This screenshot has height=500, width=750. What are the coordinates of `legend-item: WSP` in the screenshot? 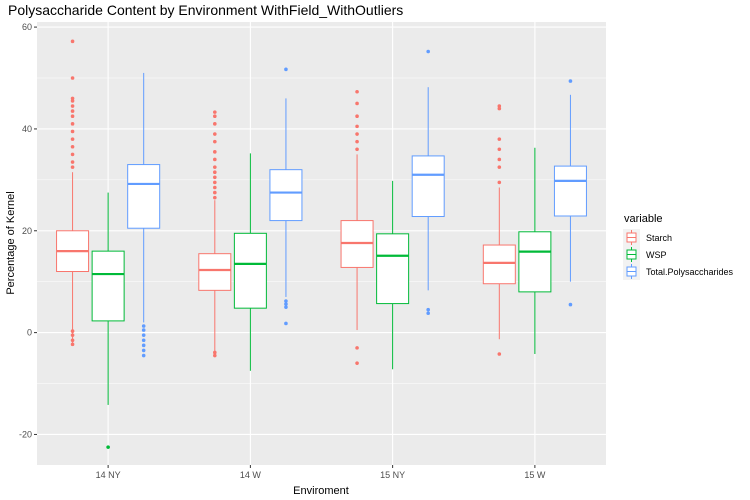 It's located at (645, 254).